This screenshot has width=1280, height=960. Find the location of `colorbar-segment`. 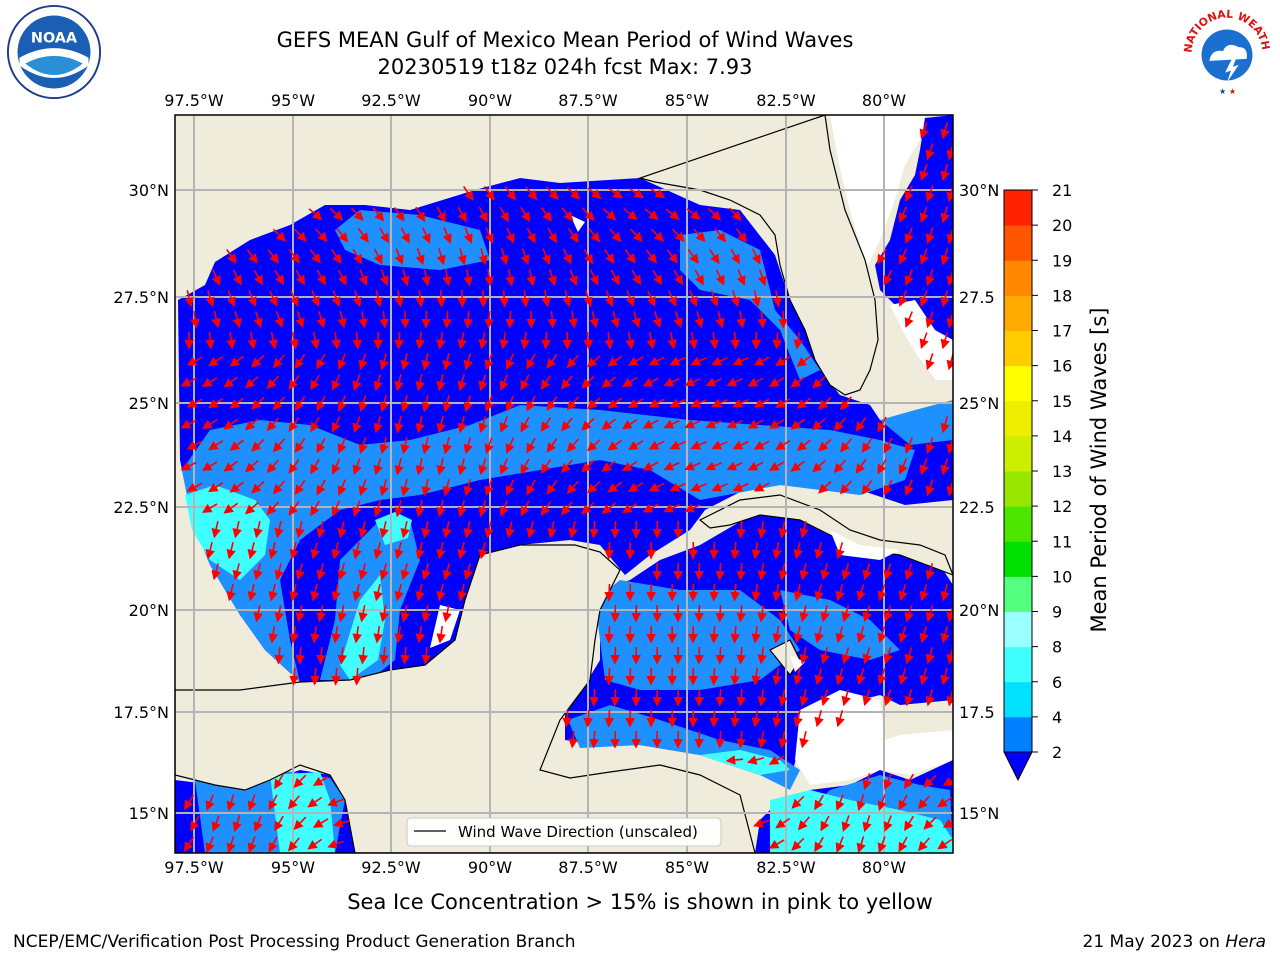

colorbar-segment is located at coordinates (1018, 699).